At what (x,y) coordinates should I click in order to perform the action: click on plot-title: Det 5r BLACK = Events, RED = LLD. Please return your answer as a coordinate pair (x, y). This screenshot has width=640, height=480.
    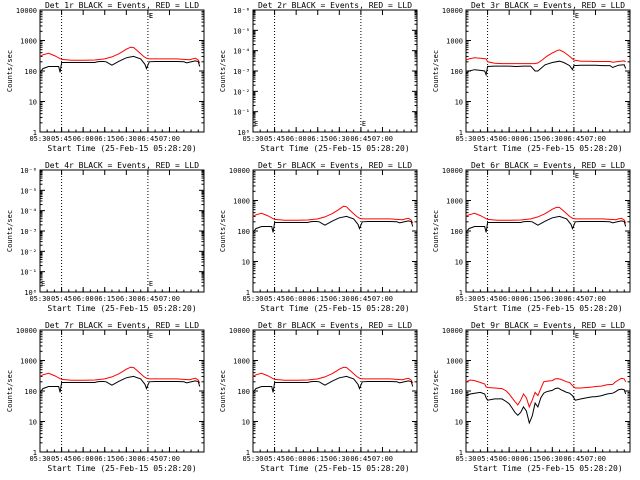
    Looking at the image, I should click on (335, 165).